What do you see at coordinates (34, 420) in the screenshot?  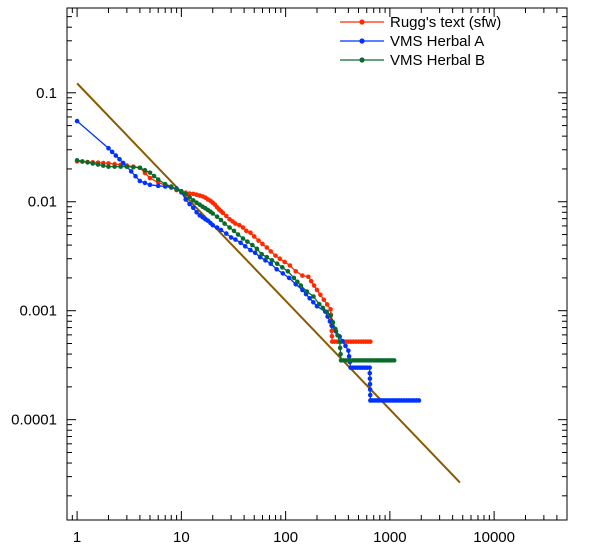 I see `y-tick-label: 0.0001` at bounding box center [34, 420].